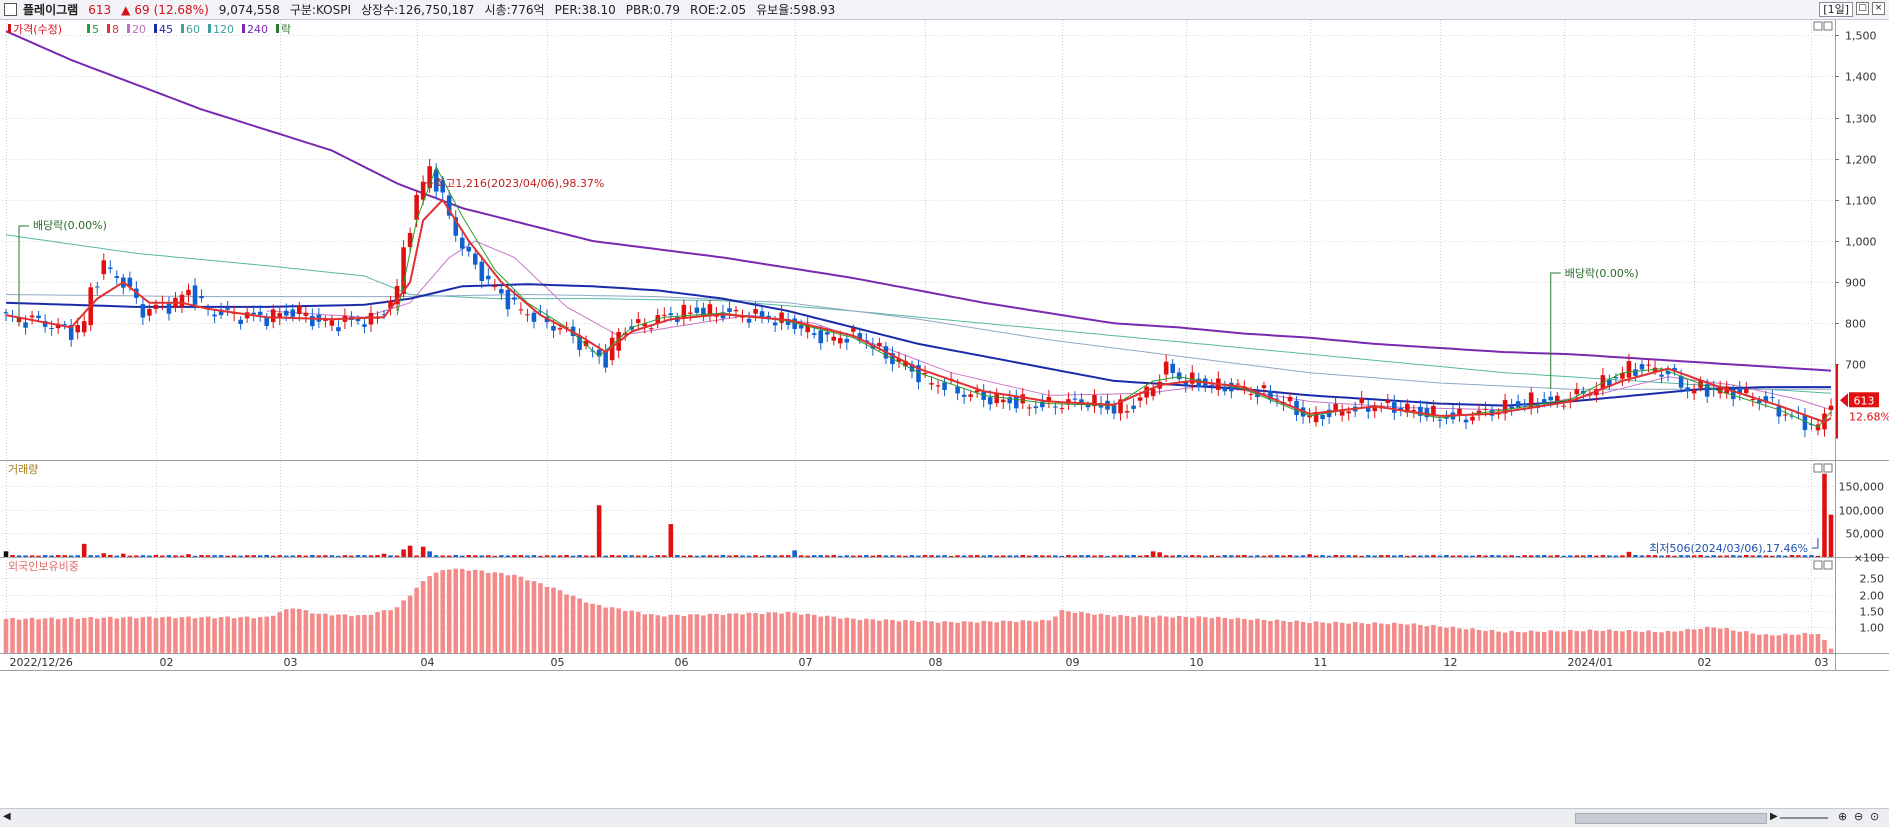 The image size is (1889, 827). Describe the element at coordinates (1671, 818) in the screenshot. I see `scrollbar-thumb` at that location.